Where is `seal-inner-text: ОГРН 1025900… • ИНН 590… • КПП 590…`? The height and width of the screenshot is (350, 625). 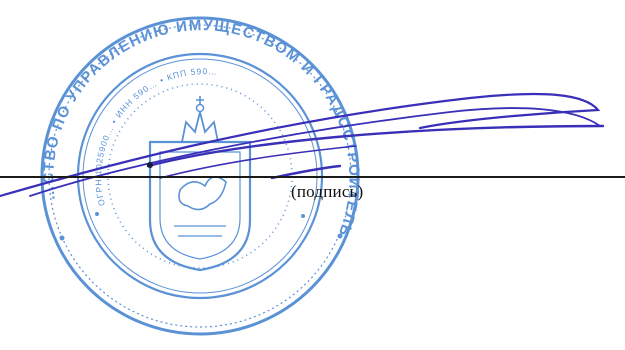 seal-inner-text: ОГРН 1025900… • ИНН 590… • КПП 590… is located at coordinates (155, 136).